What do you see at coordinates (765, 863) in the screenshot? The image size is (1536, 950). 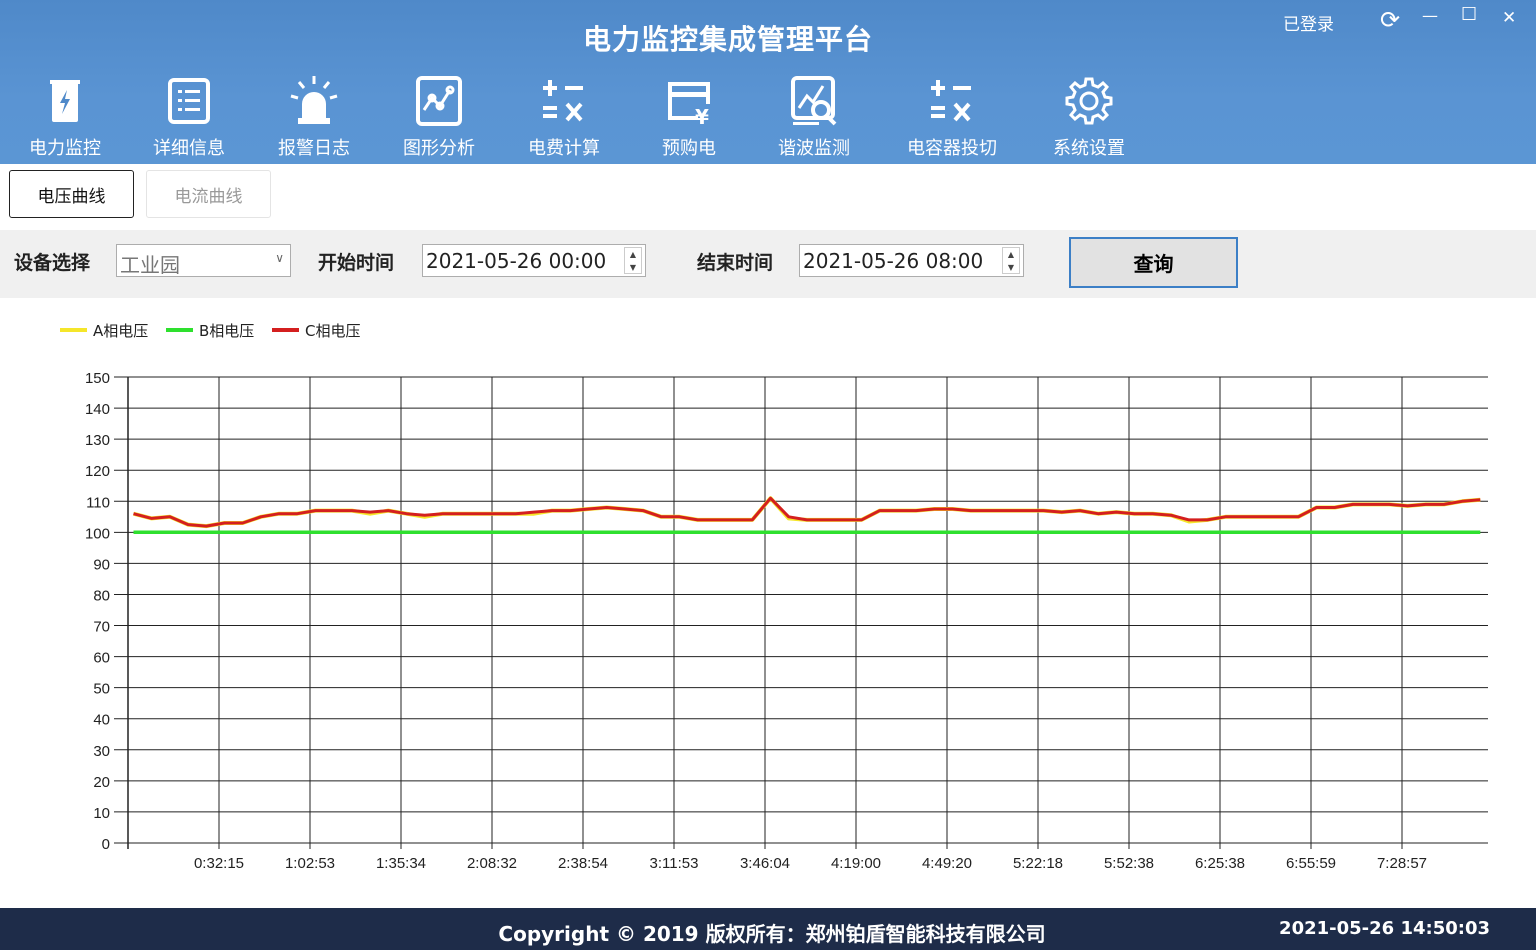 I see `x-tick-label: 3:46:04` at bounding box center [765, 863].